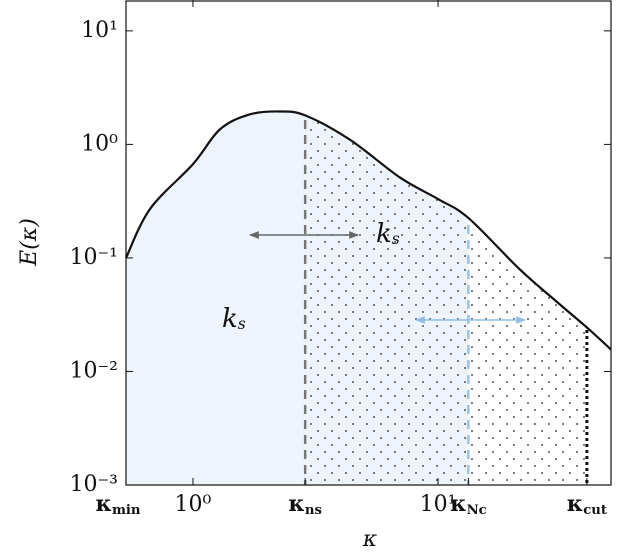 This screenshot has width=638, height=555. Describe the element at coordinates (99, 143) in the screenshot. I see `y-tick-label: 10⁰` at that location.